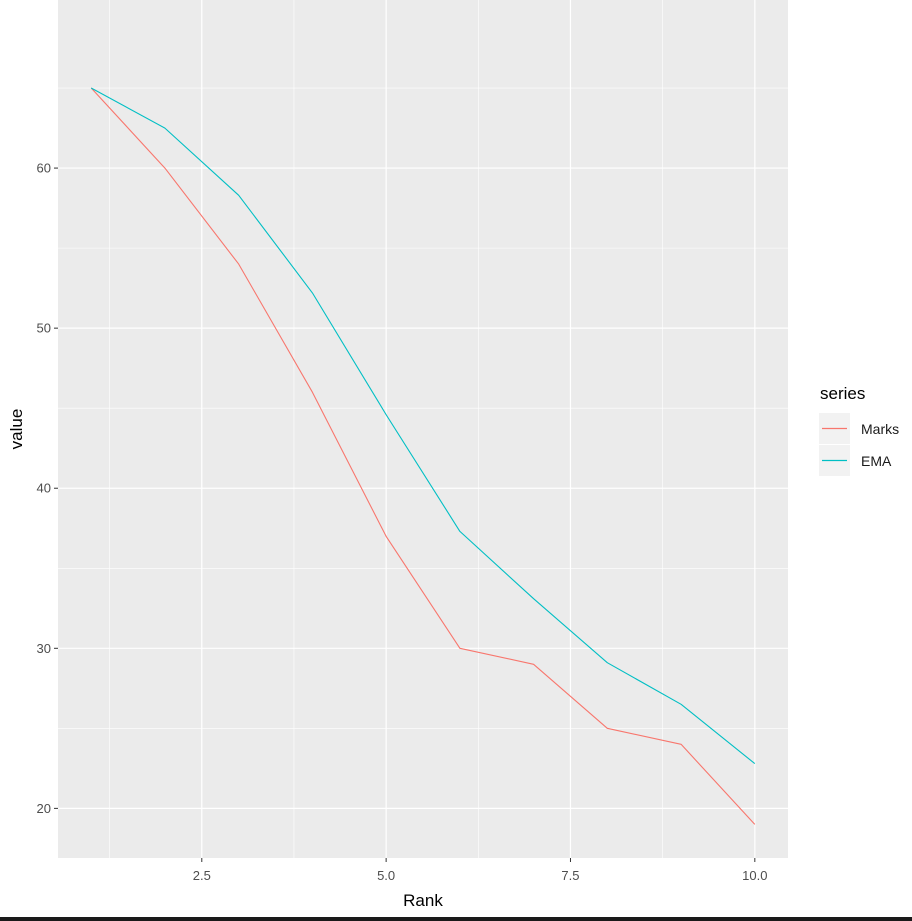 The height and width of the screenshot is (921, 912). What do you see at coordinates (44, 808) in the screenshot?
I see `y-tick-label: 20` at bounding box center [44, 808].